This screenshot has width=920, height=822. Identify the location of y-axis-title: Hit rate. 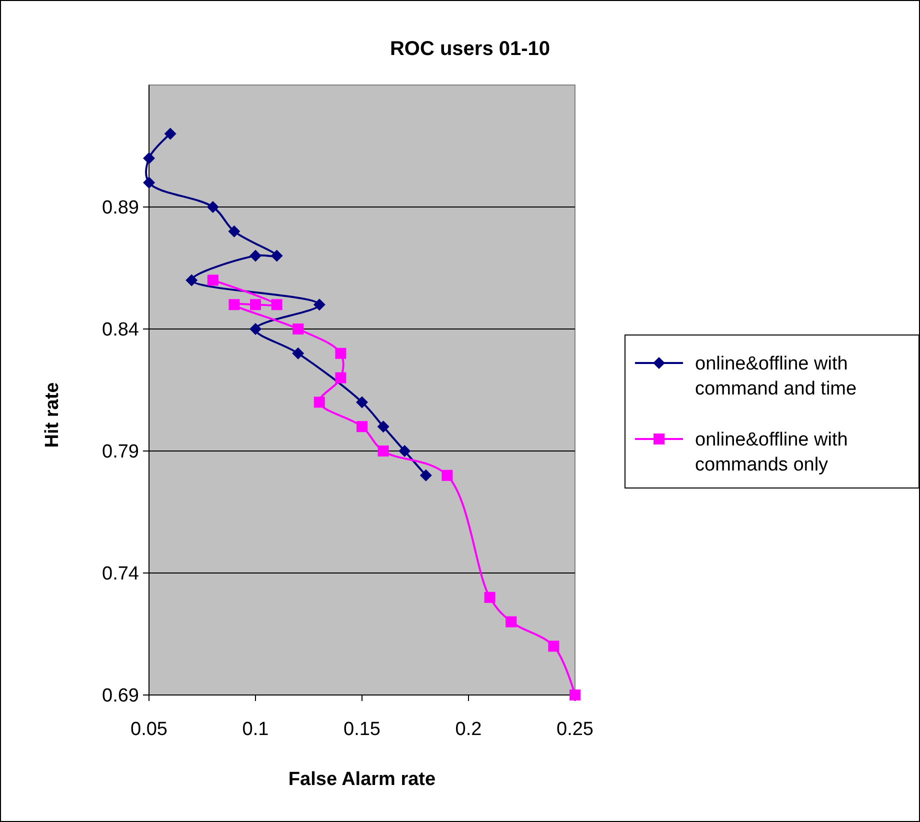
(52, 415).